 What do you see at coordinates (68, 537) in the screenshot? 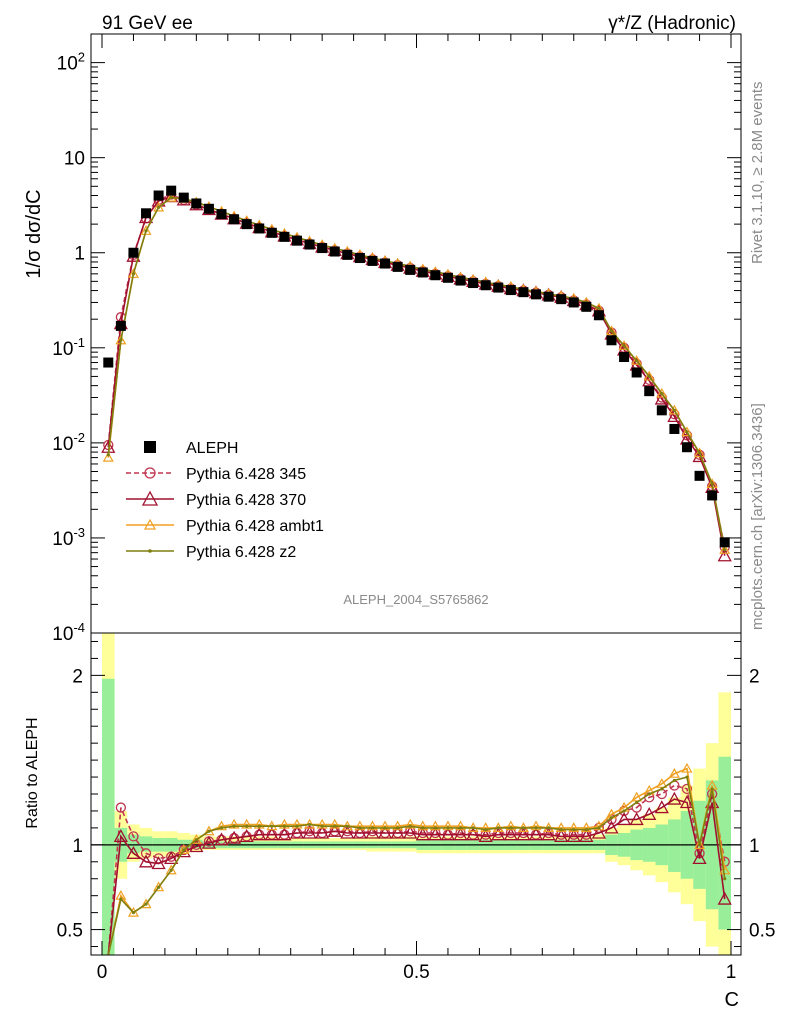
I see `y-tick-label: 10⁻³` at bounding box center [68, 537].